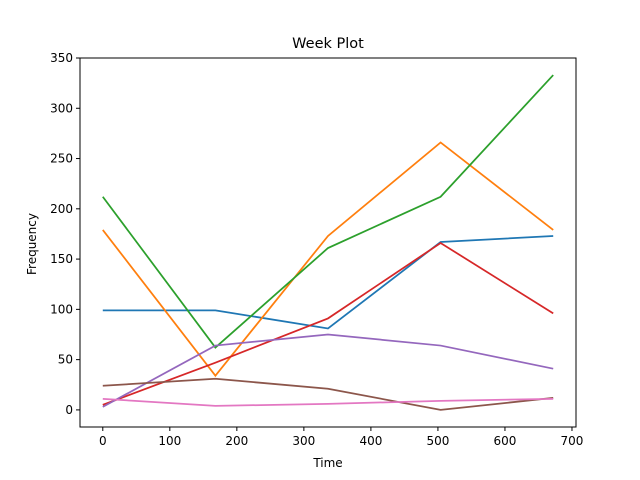 This screenshot has width=640, height=480. I want to click on y-axis-label: Frequency, so click(32, 244).